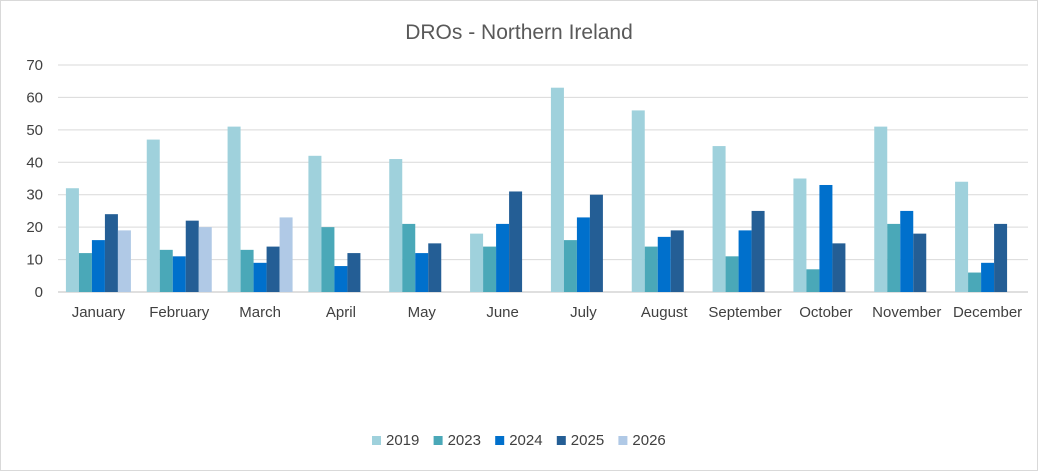 This screenshot has height=471, width=1038. I want to click on chart-title: DROs - Northern Ireland, so click(519, 32).